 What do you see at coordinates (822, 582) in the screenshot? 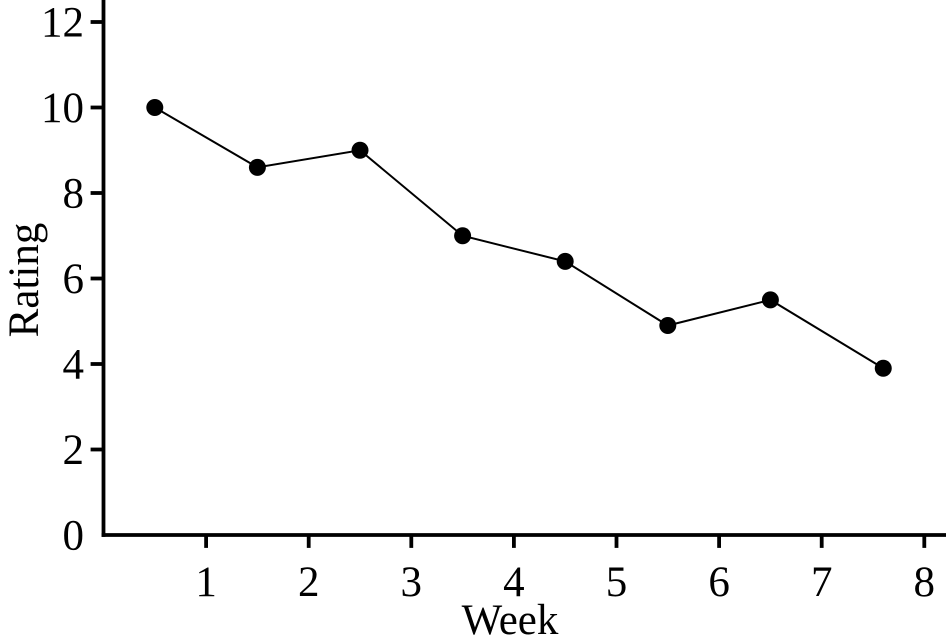
I see `x-tick-label: 7` at bounding box center [822, 582].